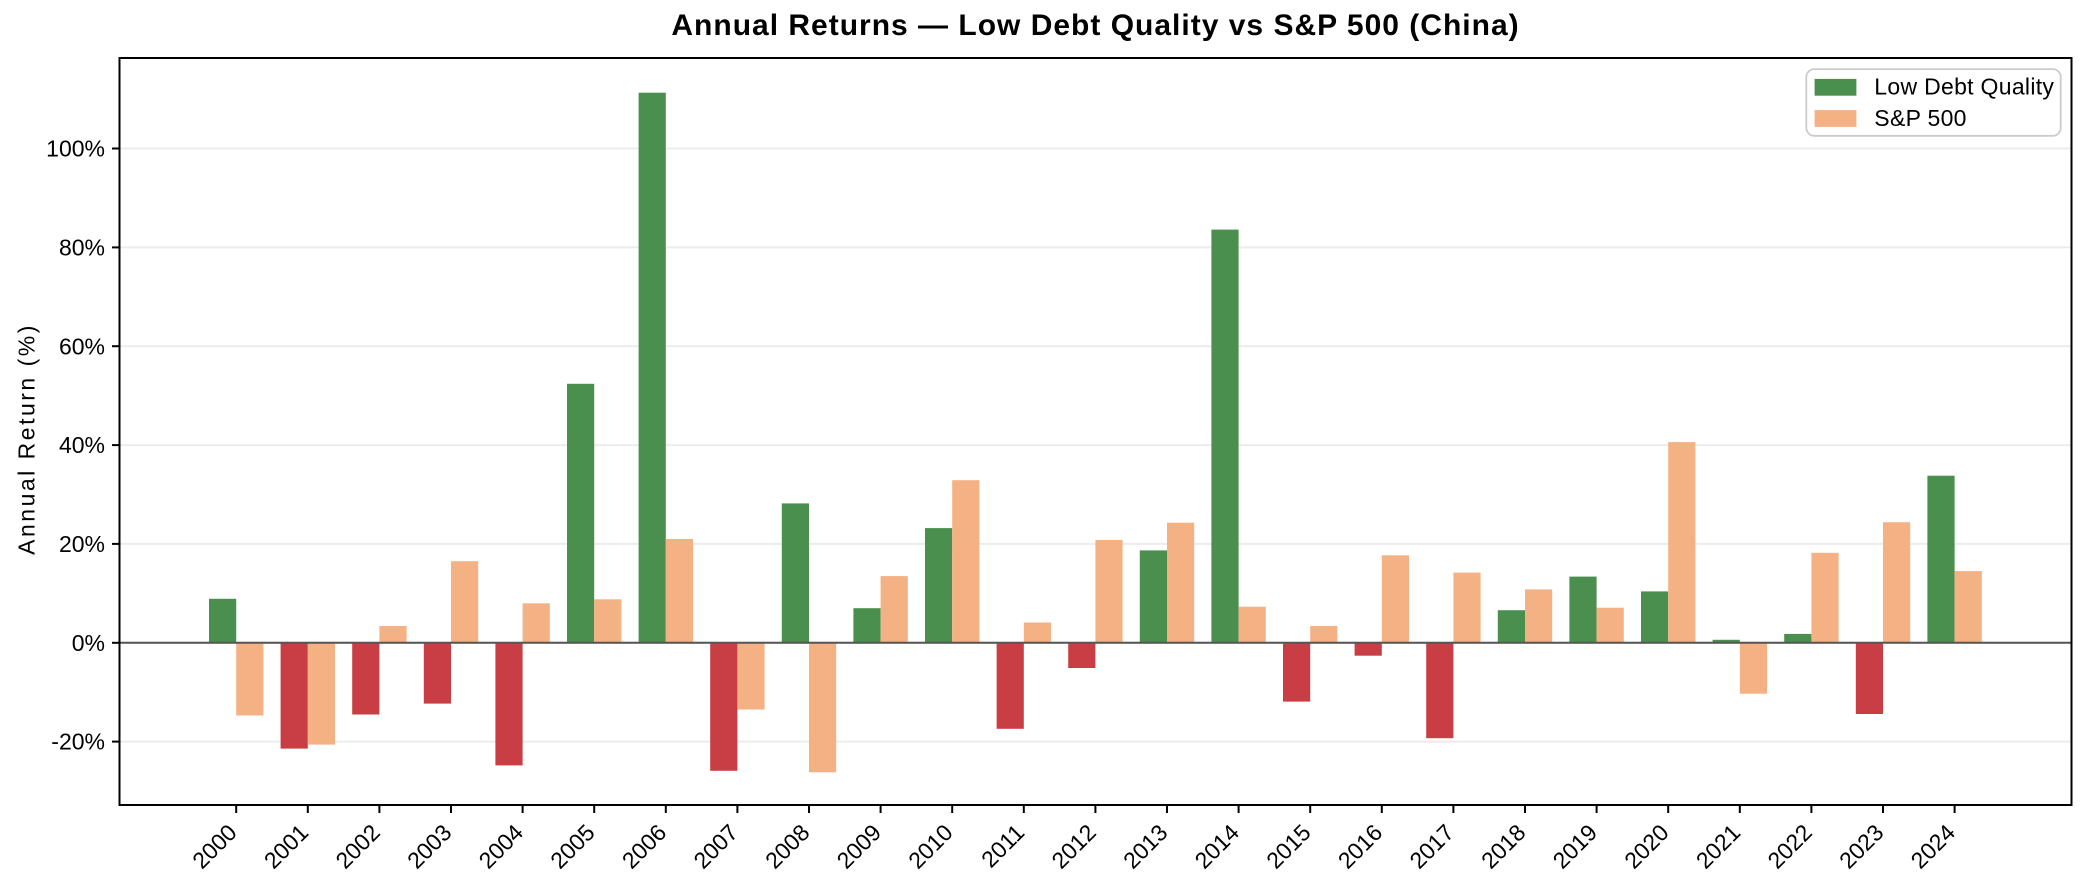 The height and width of the screenshot is (883, 2085). What do you see at coordinates (27, 439) in the screenshot?
I see `svg-text: Annual Return (%)` at bounding box center [27, 439].